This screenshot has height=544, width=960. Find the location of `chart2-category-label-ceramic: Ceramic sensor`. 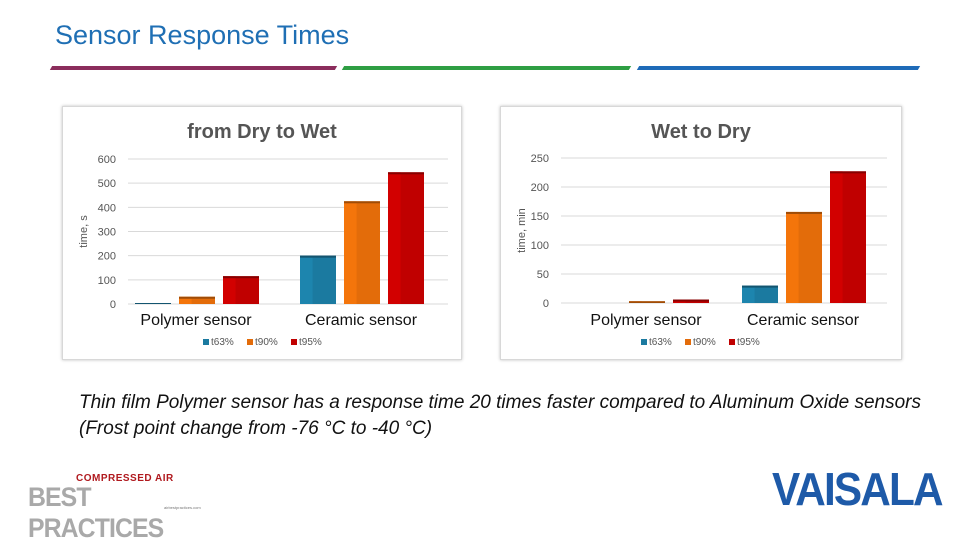

chart2-category-label-ceramic: Ceramic sensor is located at coordinates (803, 320).